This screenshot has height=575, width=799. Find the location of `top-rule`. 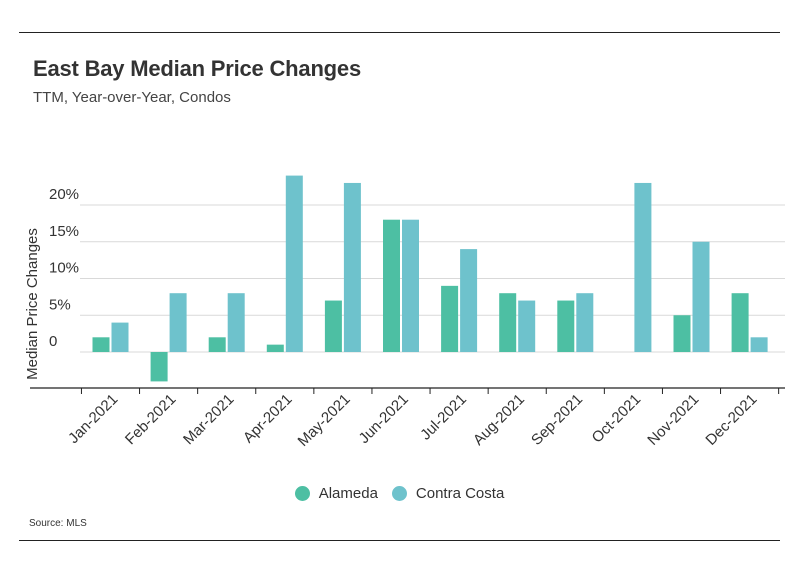

top-rule is located at coordinates (399, 32).